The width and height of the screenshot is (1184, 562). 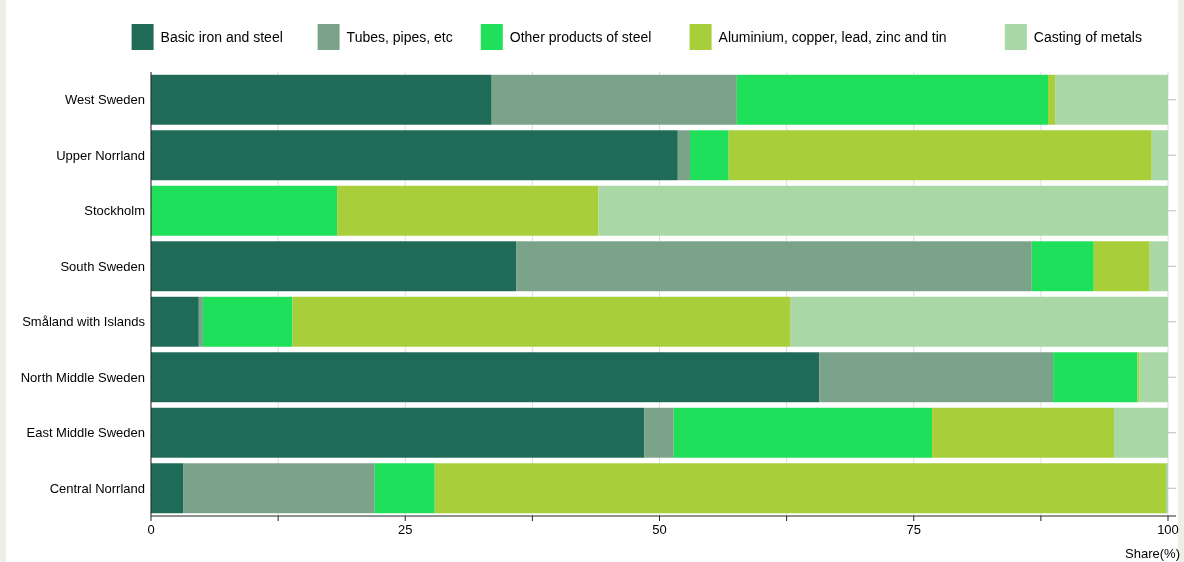 I want to click on x-axis-title: Share(%), so click(x=1152, y=553).